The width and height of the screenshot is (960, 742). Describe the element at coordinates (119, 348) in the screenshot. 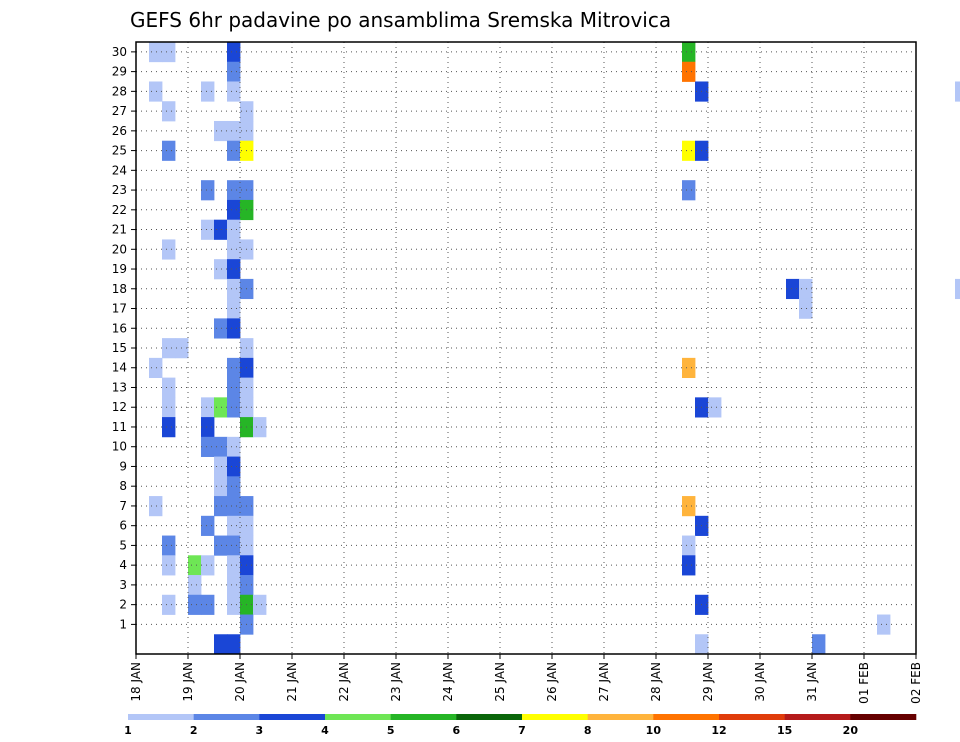

I see `y-tick-label: 15` at that location.